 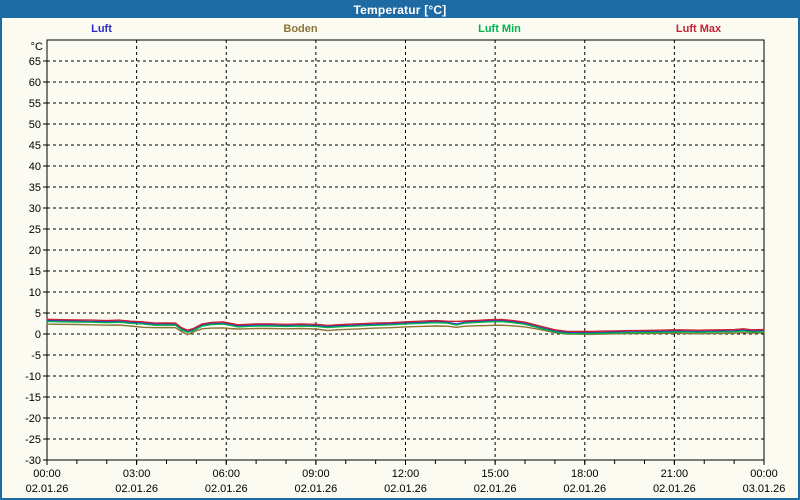 What do you see at coordinates (400, 29) in the screenshot?
I see `legend: Luft Boden Luft Min Luft Max` at bounding box center [400, 29].